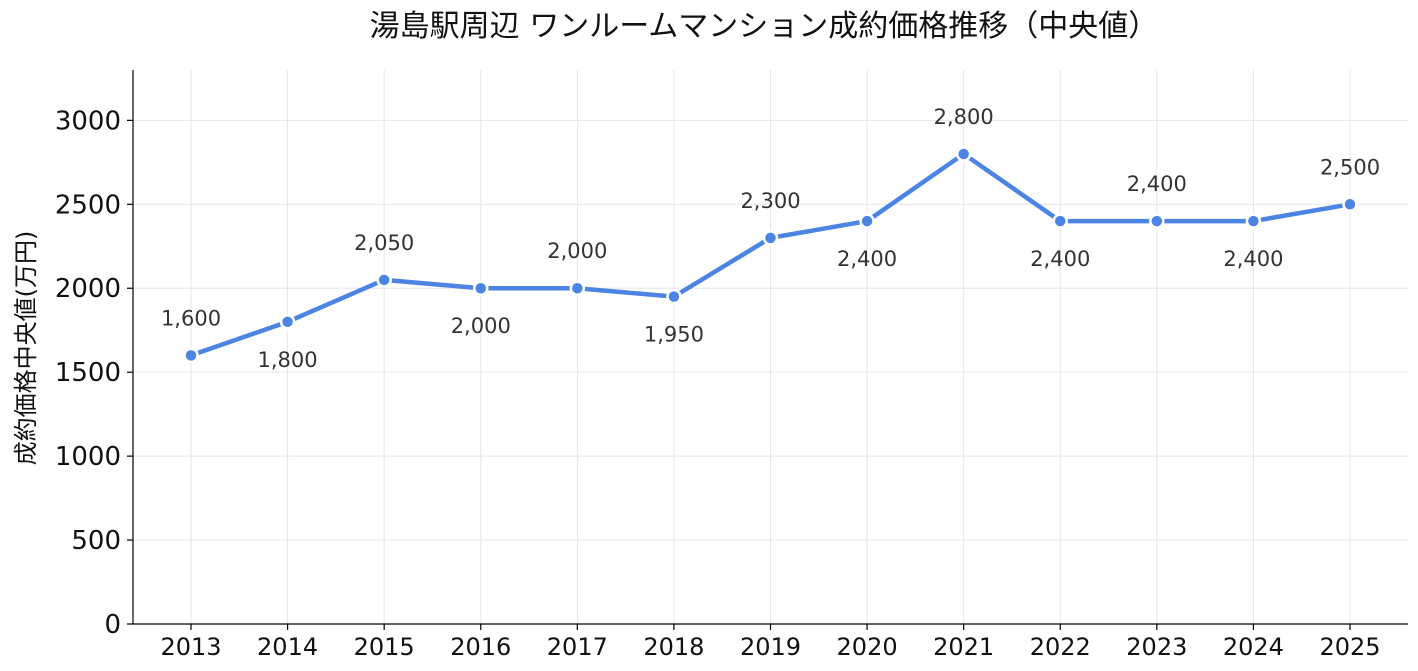 The height and width of the screenshot is (671, 1418). What do you see at coordinates (88, 373) in the screenshot?
I see `y-tick-label: 1500` at bounding box center [88, 373].